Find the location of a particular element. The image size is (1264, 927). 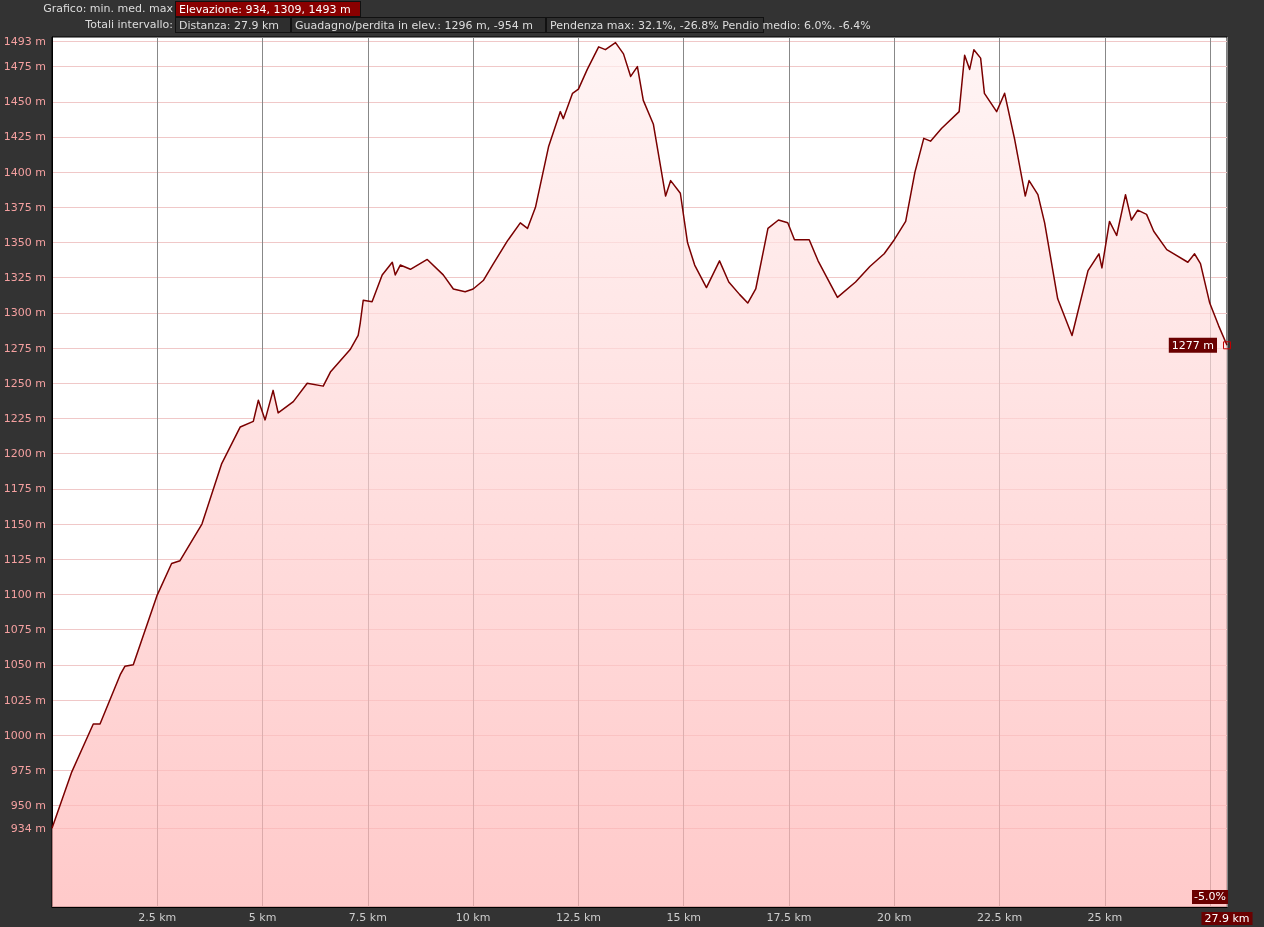

x-tick-label: 2.5 km is located at coordinates (157, 917).